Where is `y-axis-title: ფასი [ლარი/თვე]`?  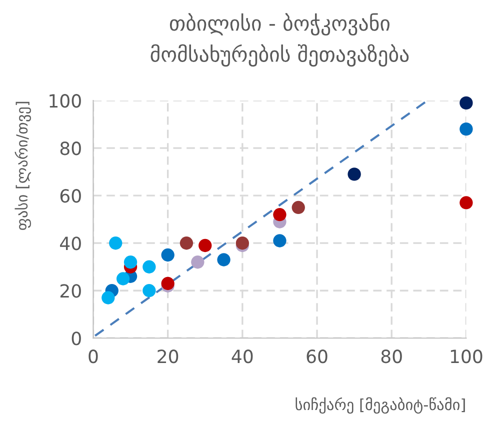
y-axis-title: ფასი [ლარი/თვე] is located at coordinates (22, 166).